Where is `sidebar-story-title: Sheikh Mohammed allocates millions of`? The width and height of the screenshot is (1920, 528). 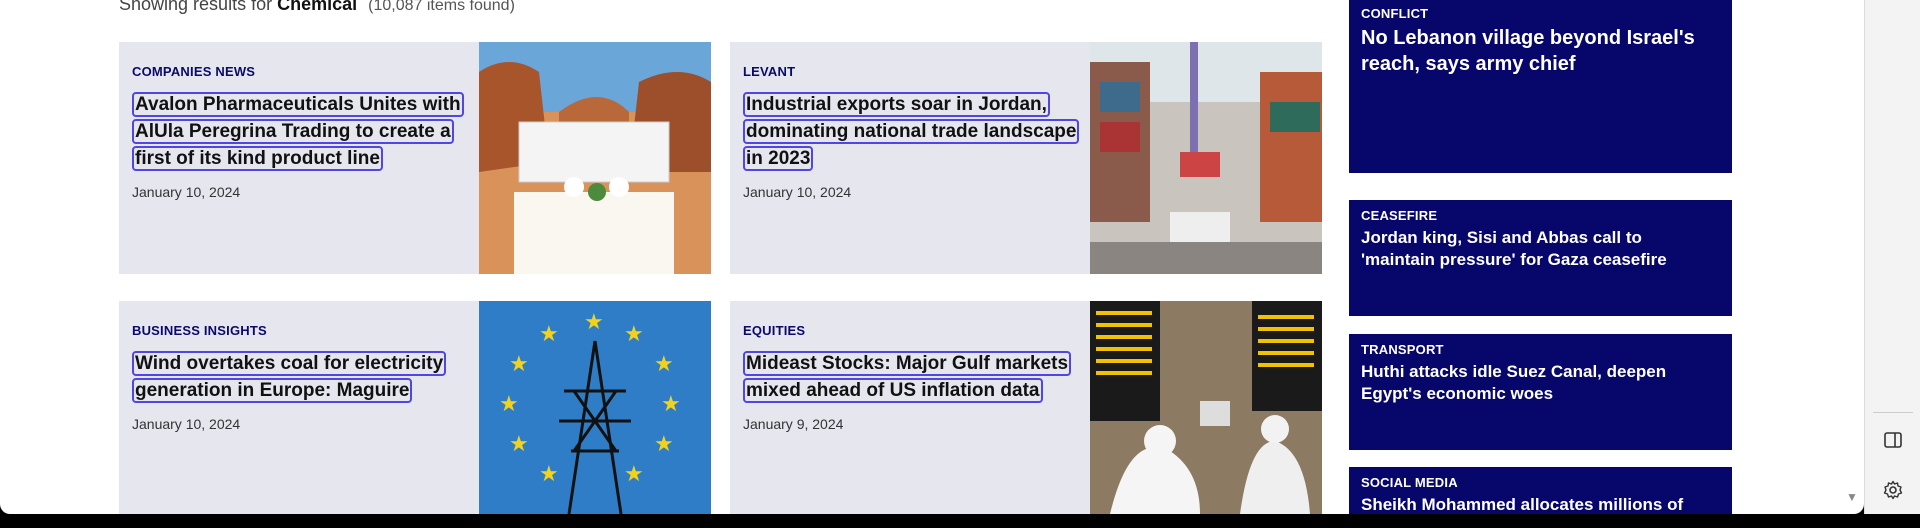 sidebar-story-title: Sheikh Mohammed allocates millions of is located at coordinates (1522, 504).